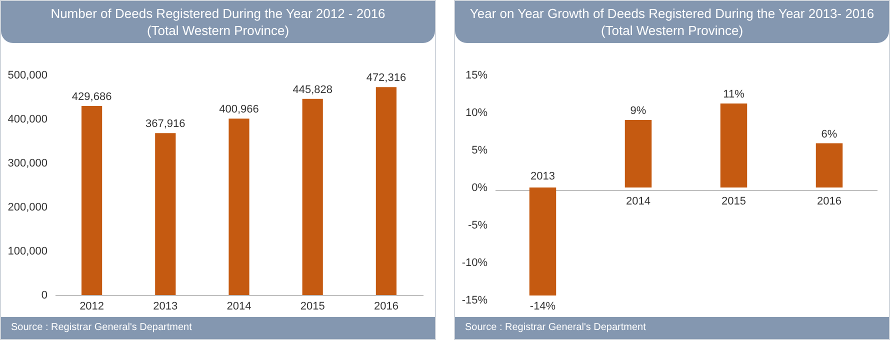 Image resolution: width=890 pixels, height=340 pixels. I want to click on data-label: -14%, so click(543, 306).